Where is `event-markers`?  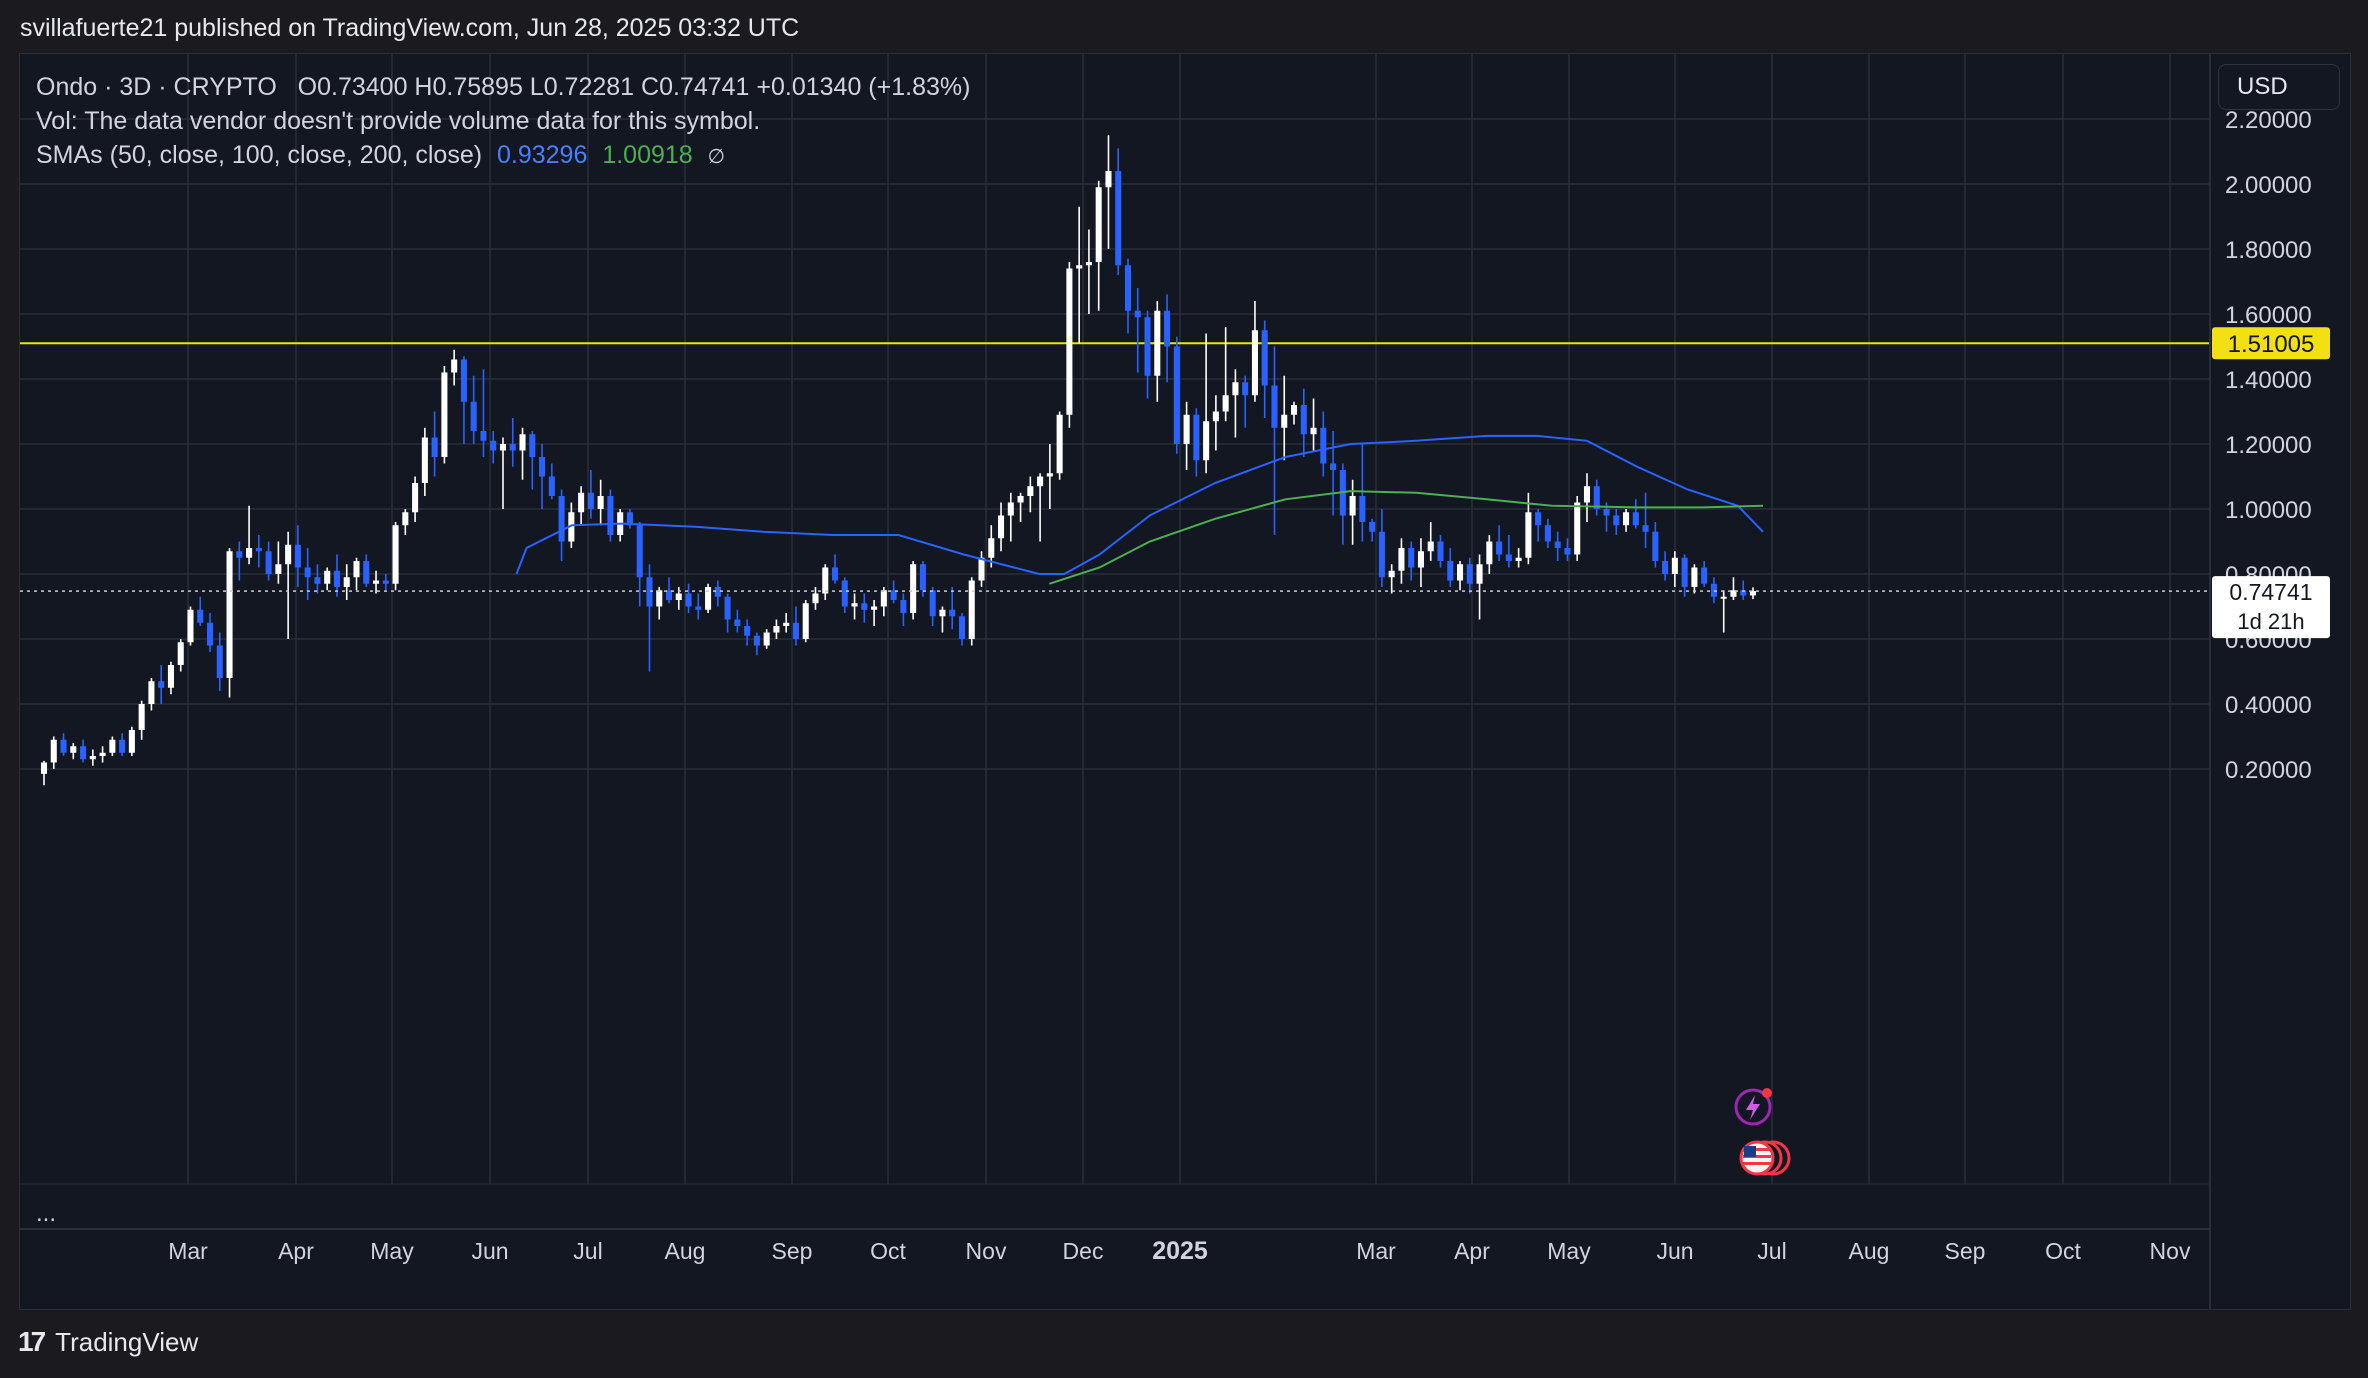
event-markers is located at coordinates (1770, 1131).